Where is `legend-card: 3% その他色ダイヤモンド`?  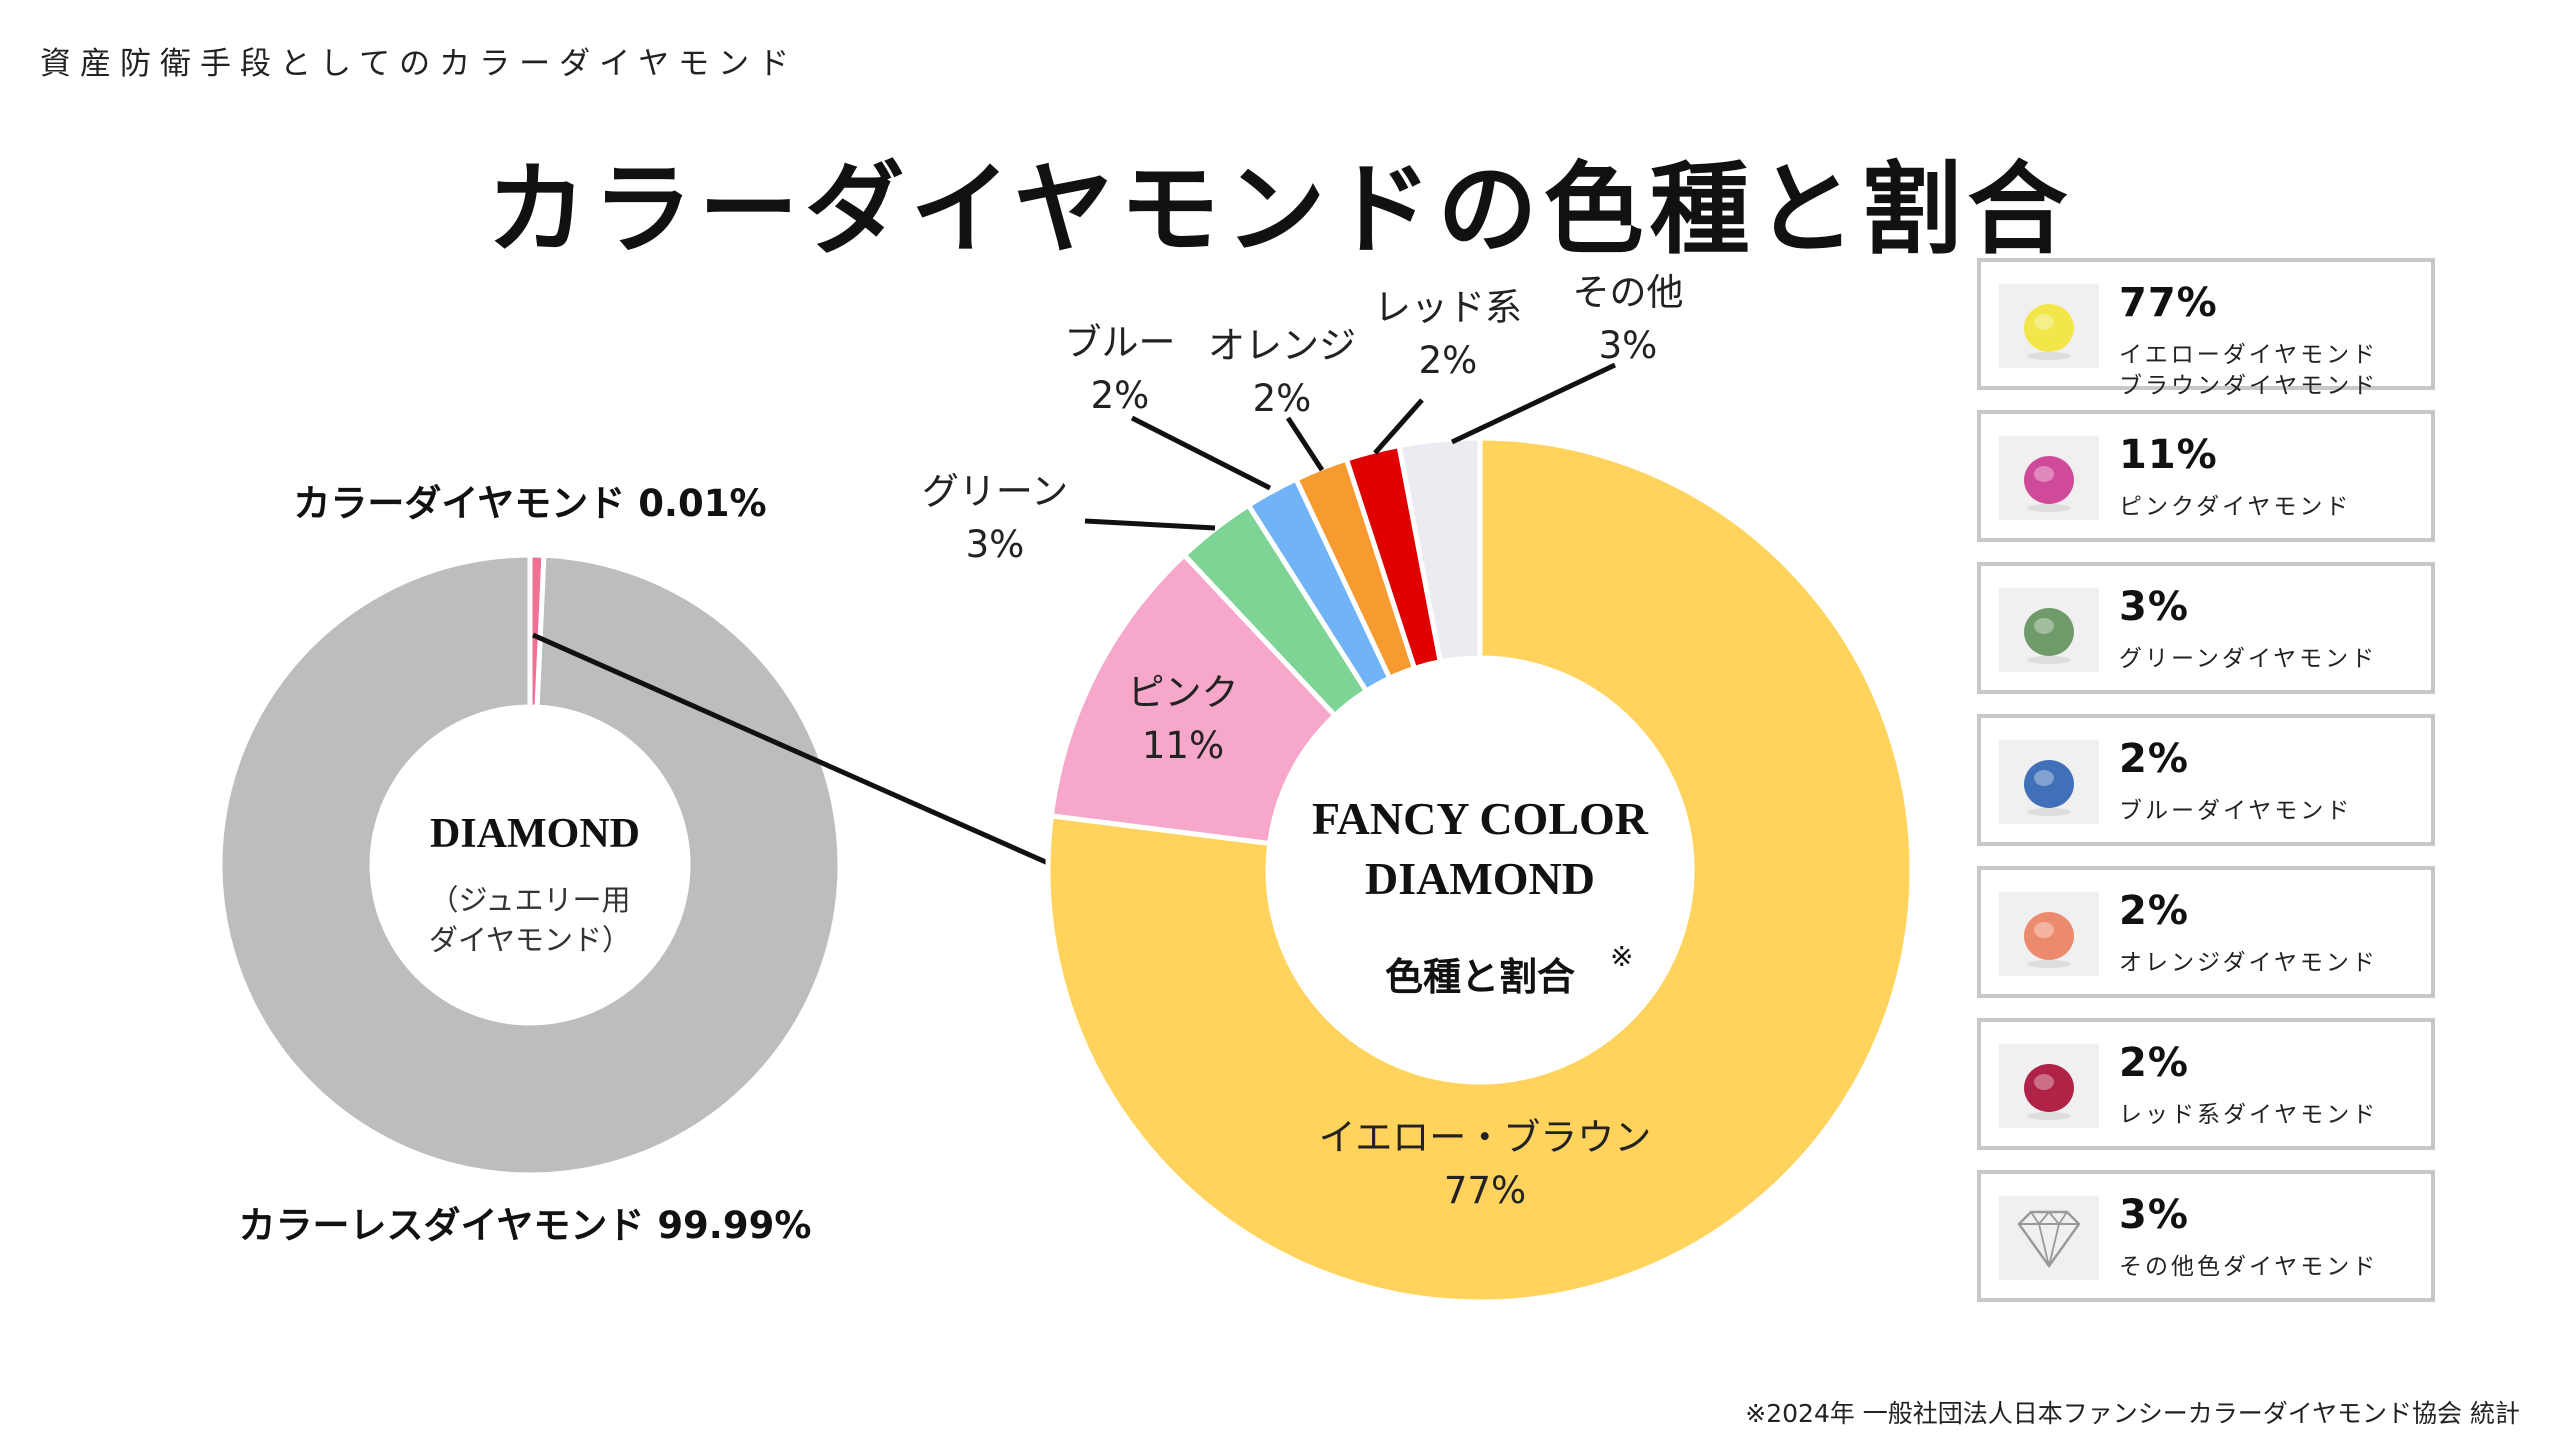 legend-card: 3% その他色ダイヤモンド is located at coordinates (2206, 1236).